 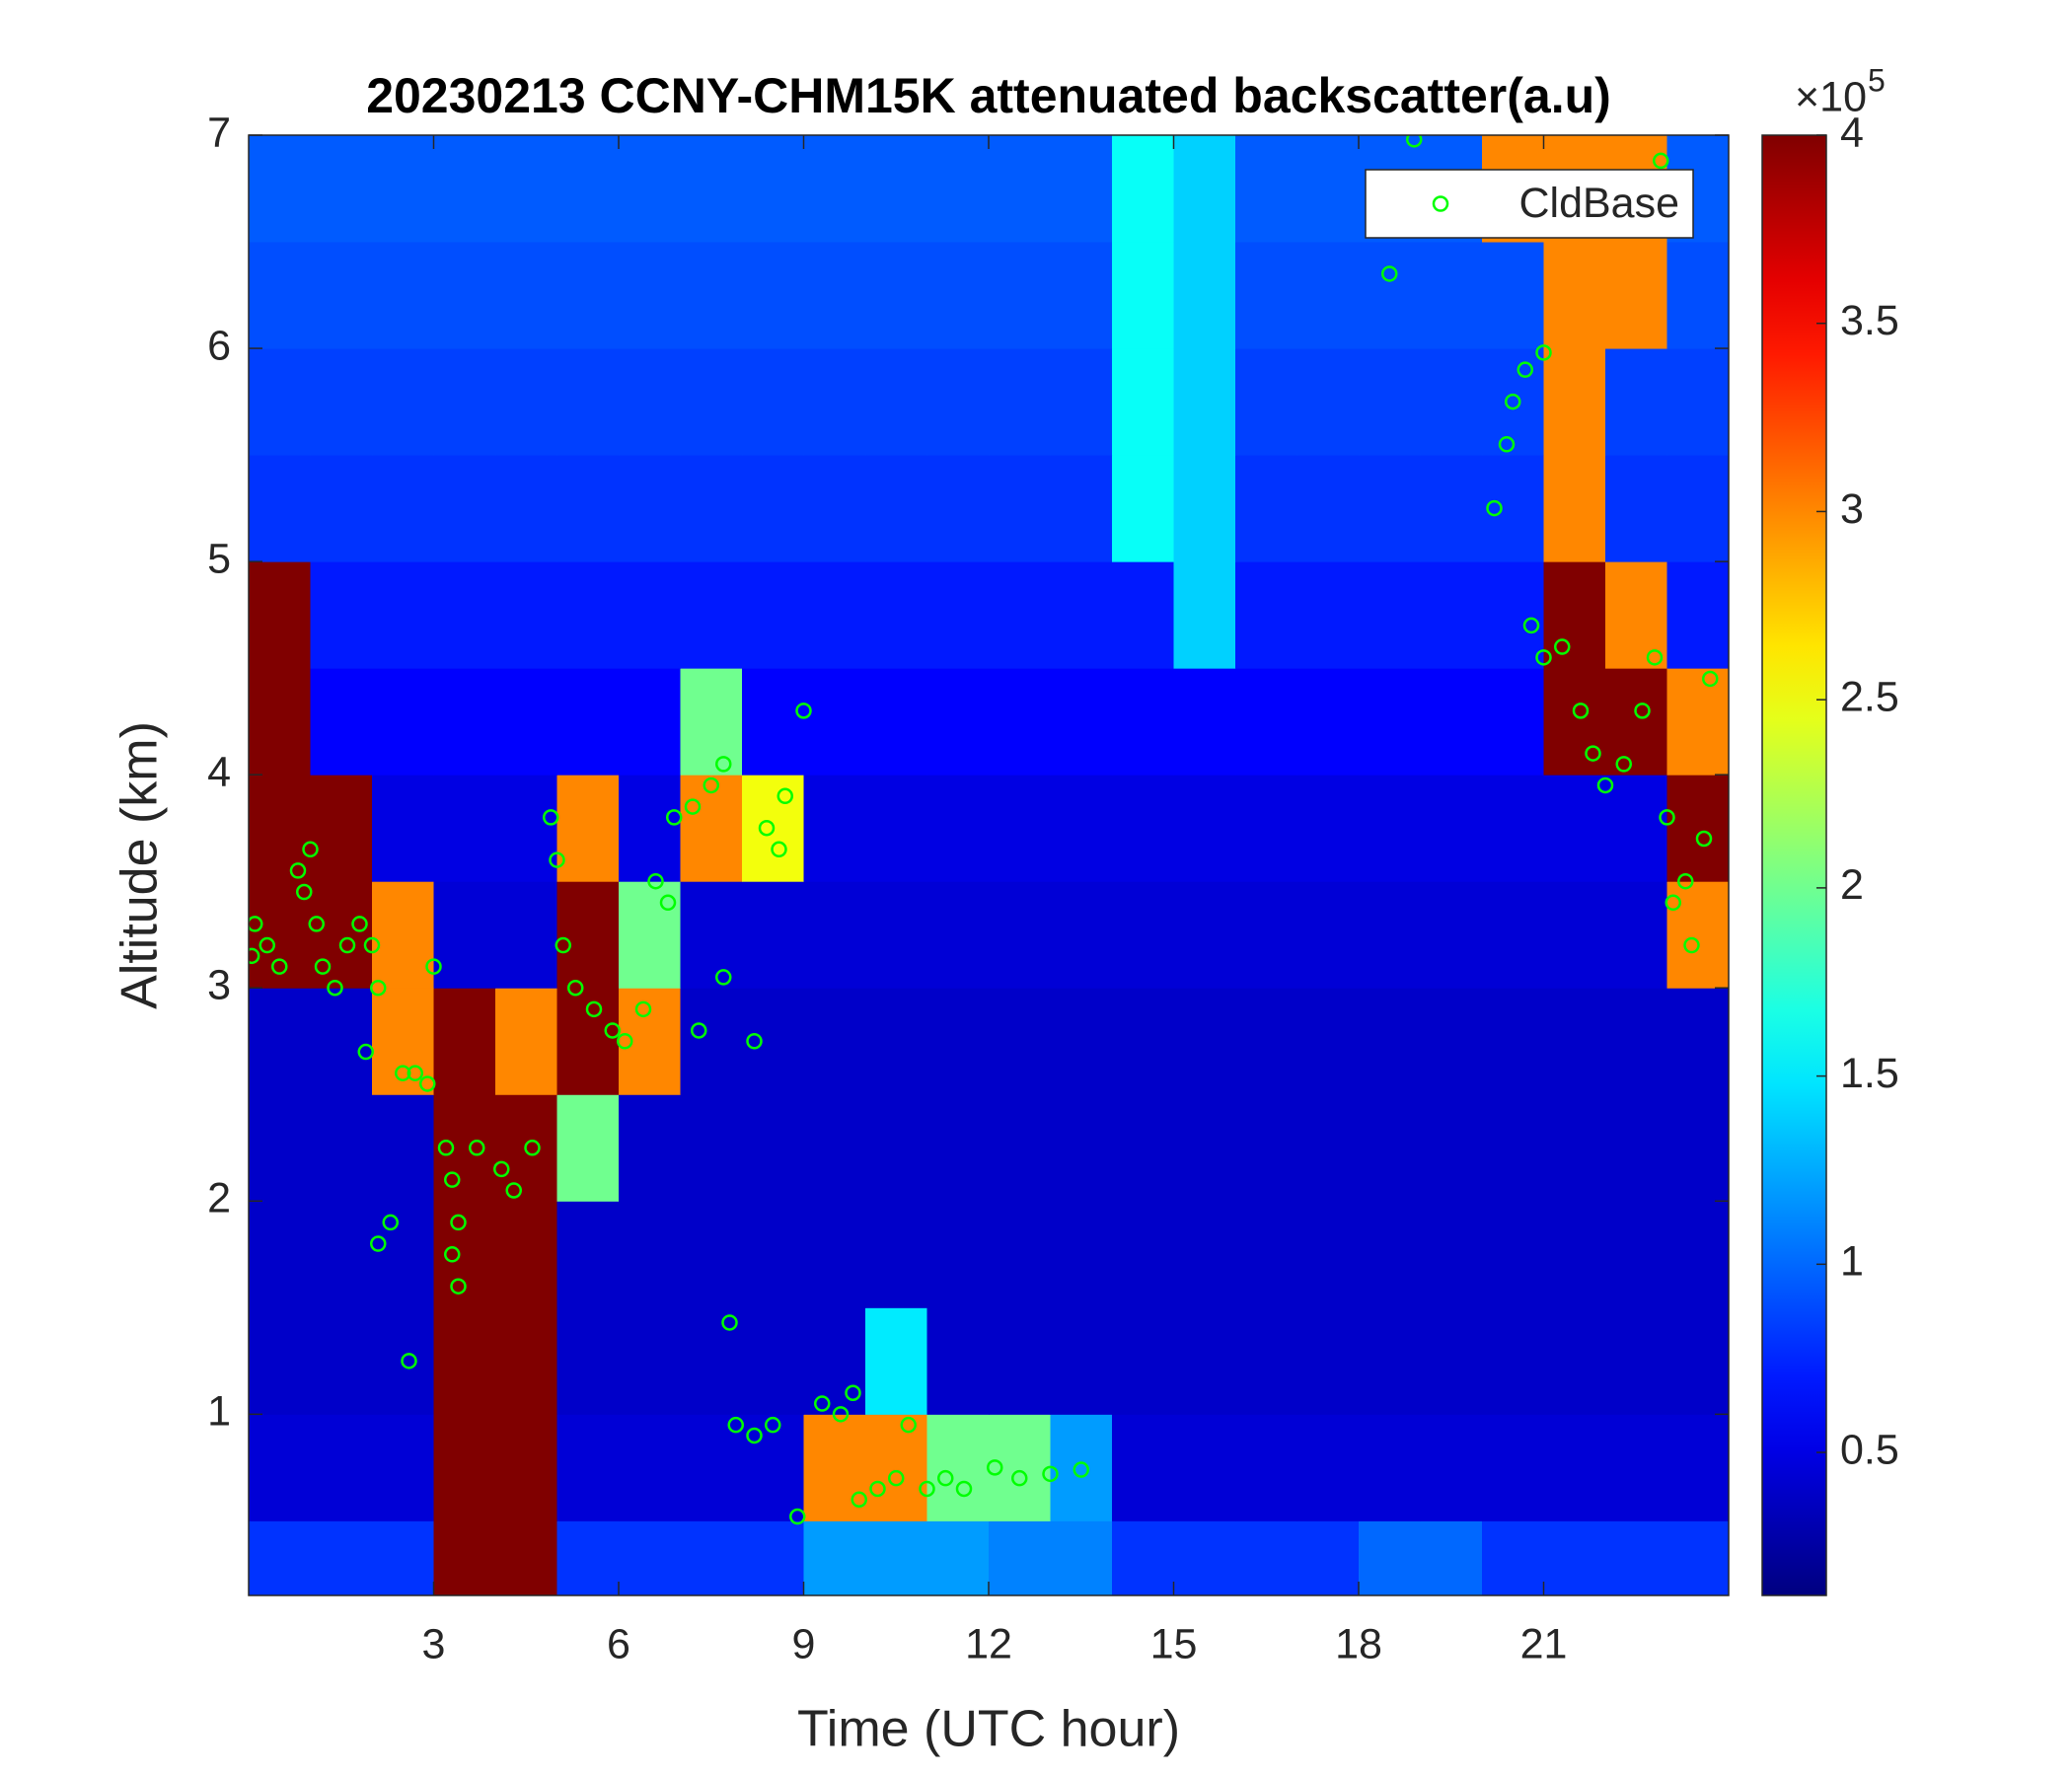 What do you see at coordinates (1174, 1644) in the screenshot?
I see `x-tick-label: 15` at bounding box center [1174, 1644].